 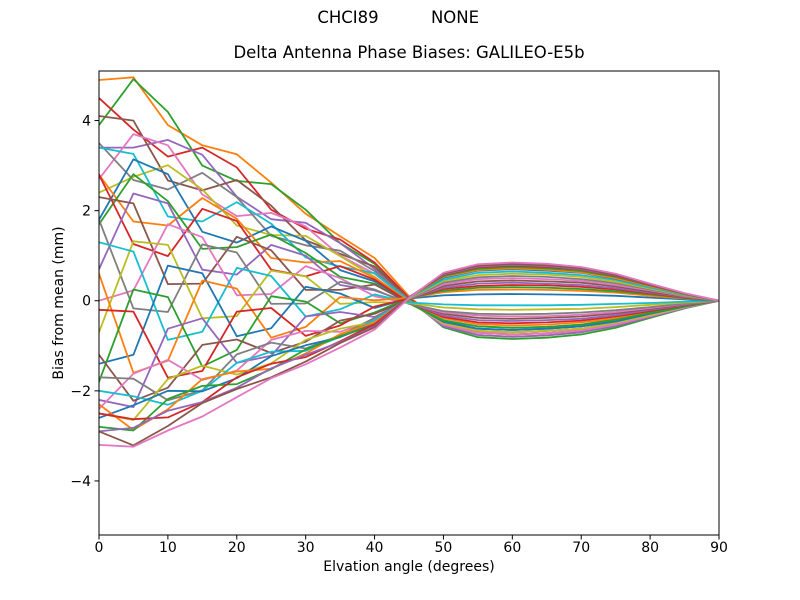 I want to click on y-tick-label: 4, so click(x=86, y=122).